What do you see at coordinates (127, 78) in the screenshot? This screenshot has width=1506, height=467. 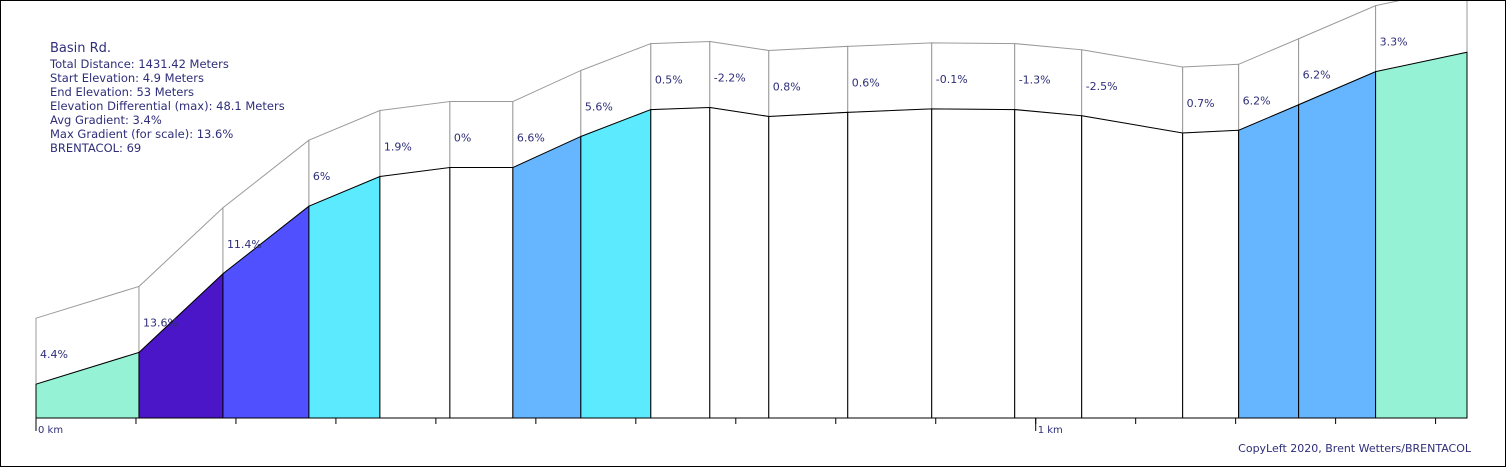 I see `stat-start-elevation: Start Elevation: 4.9 Meters` at bounding box center [127, 78].